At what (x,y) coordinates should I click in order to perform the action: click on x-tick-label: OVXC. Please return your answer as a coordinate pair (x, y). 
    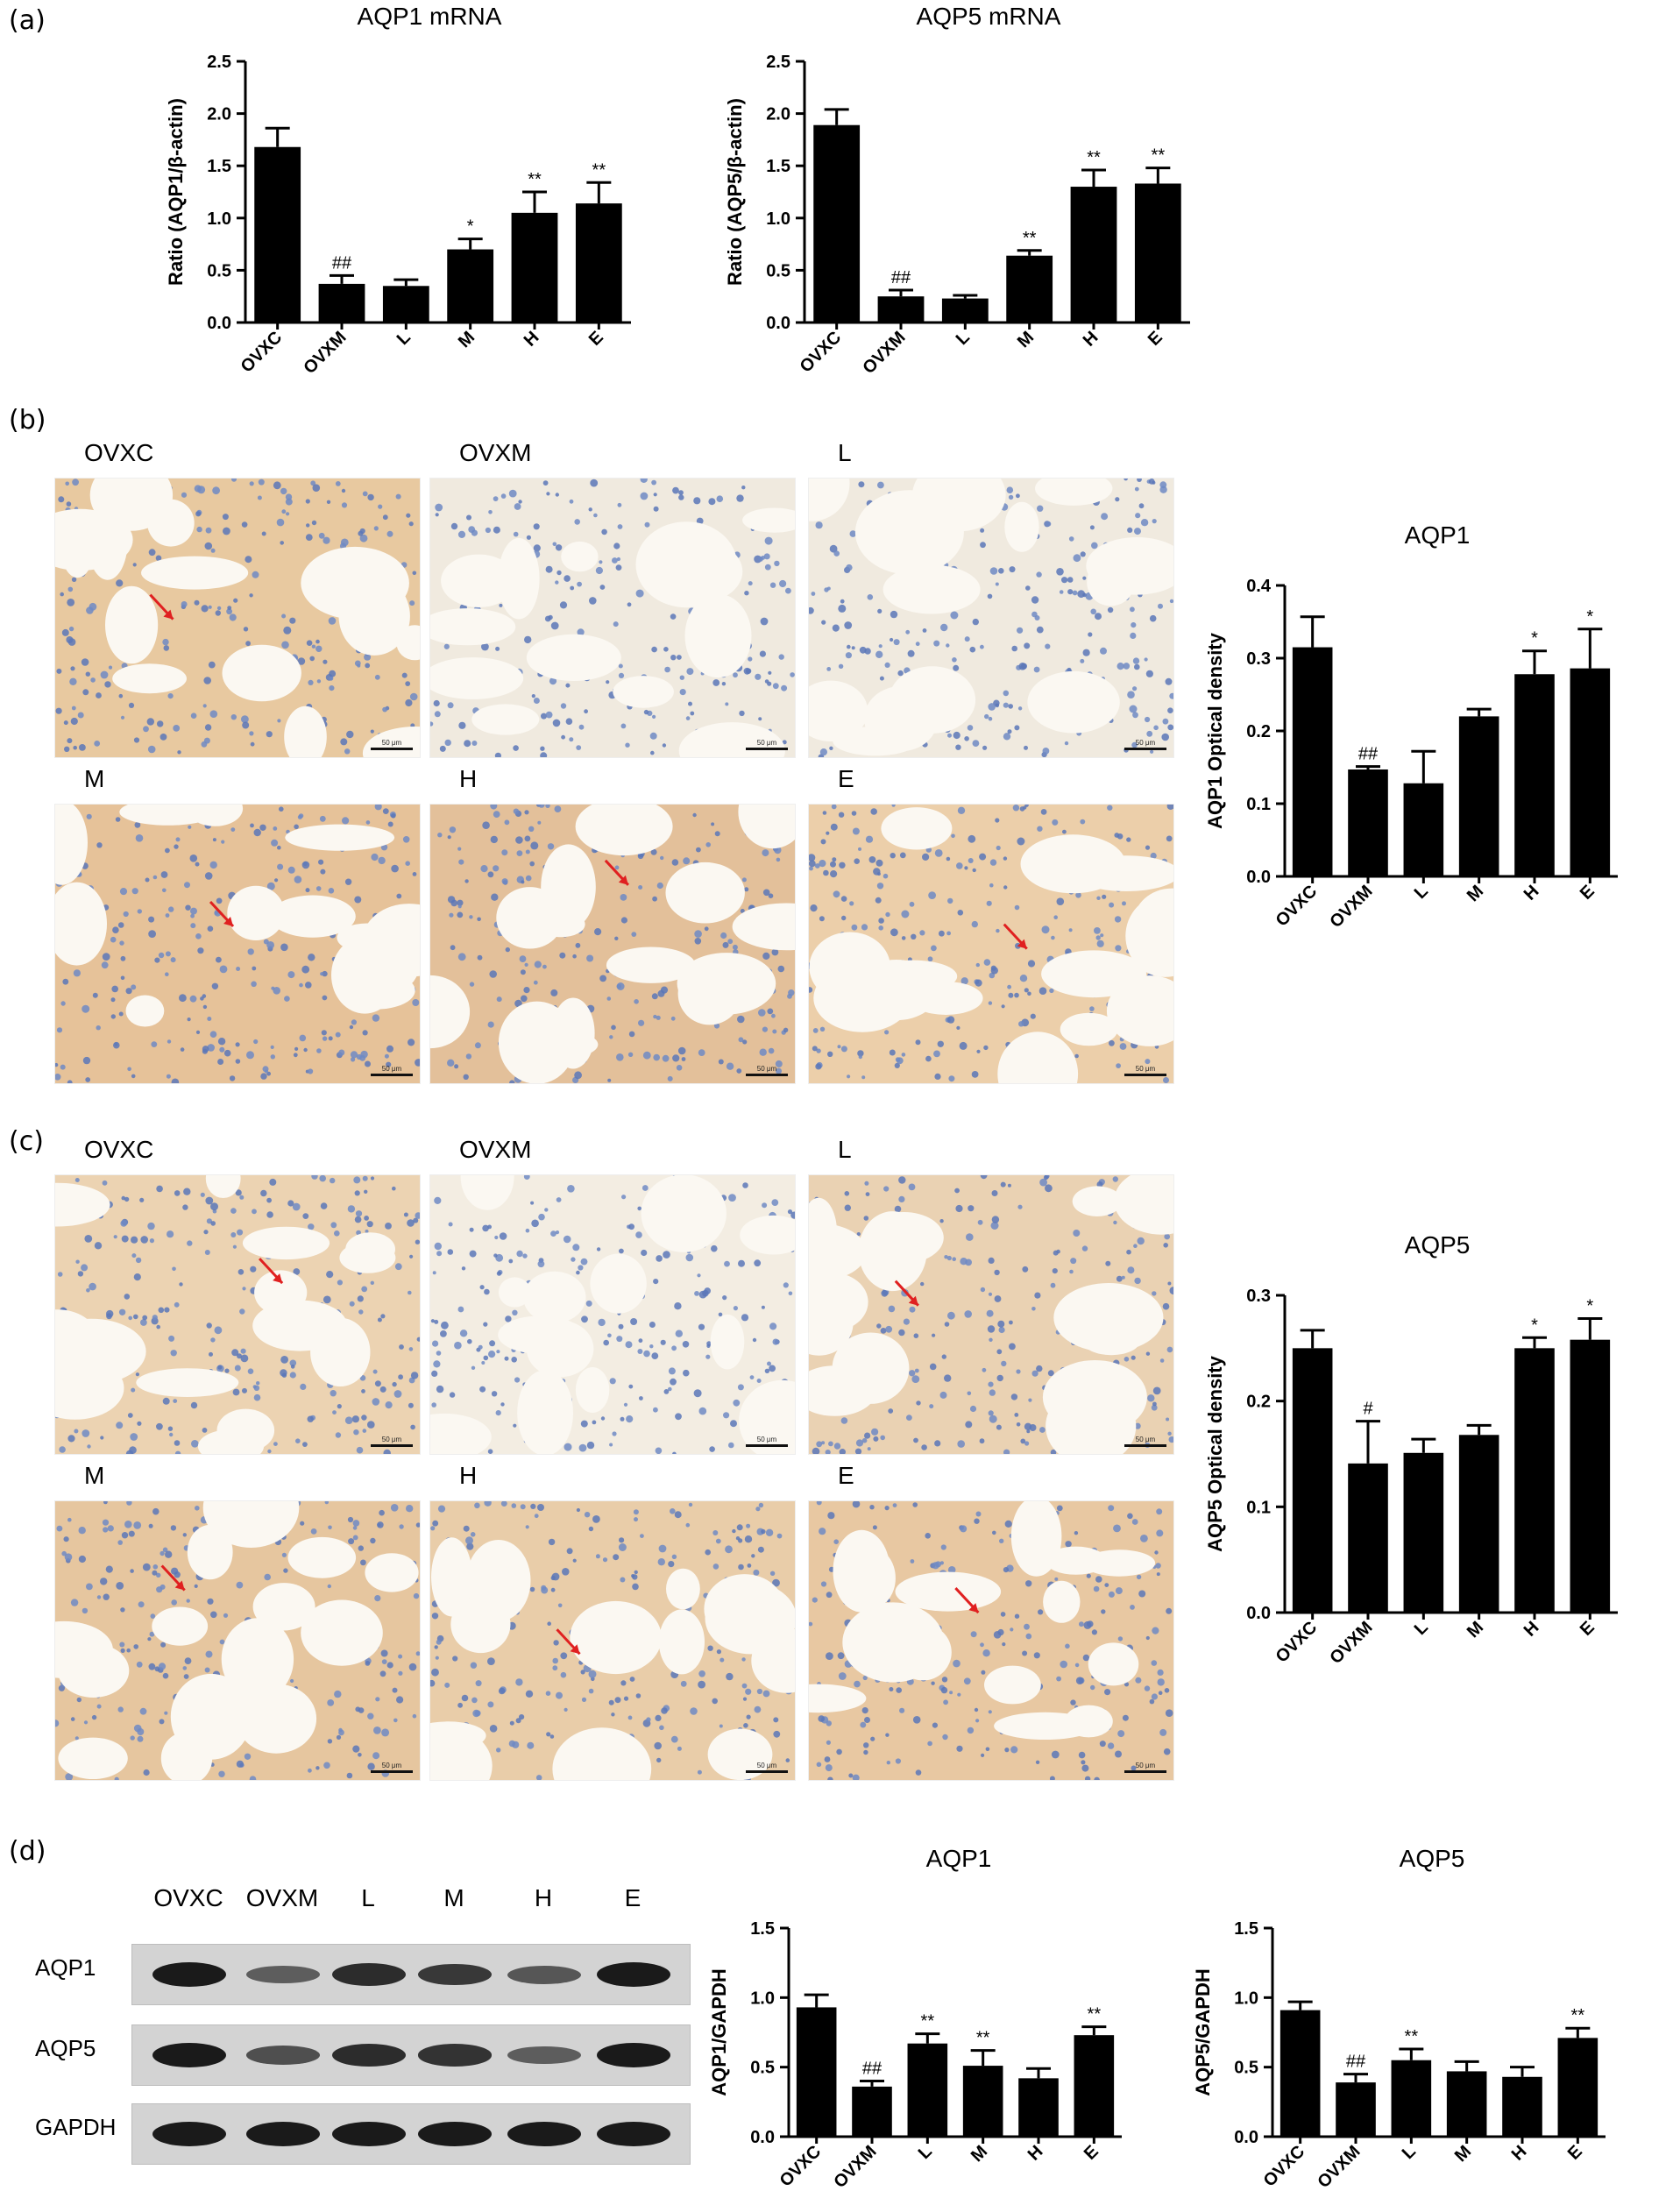
    Looking at the image, I should click on (1297, 1642).